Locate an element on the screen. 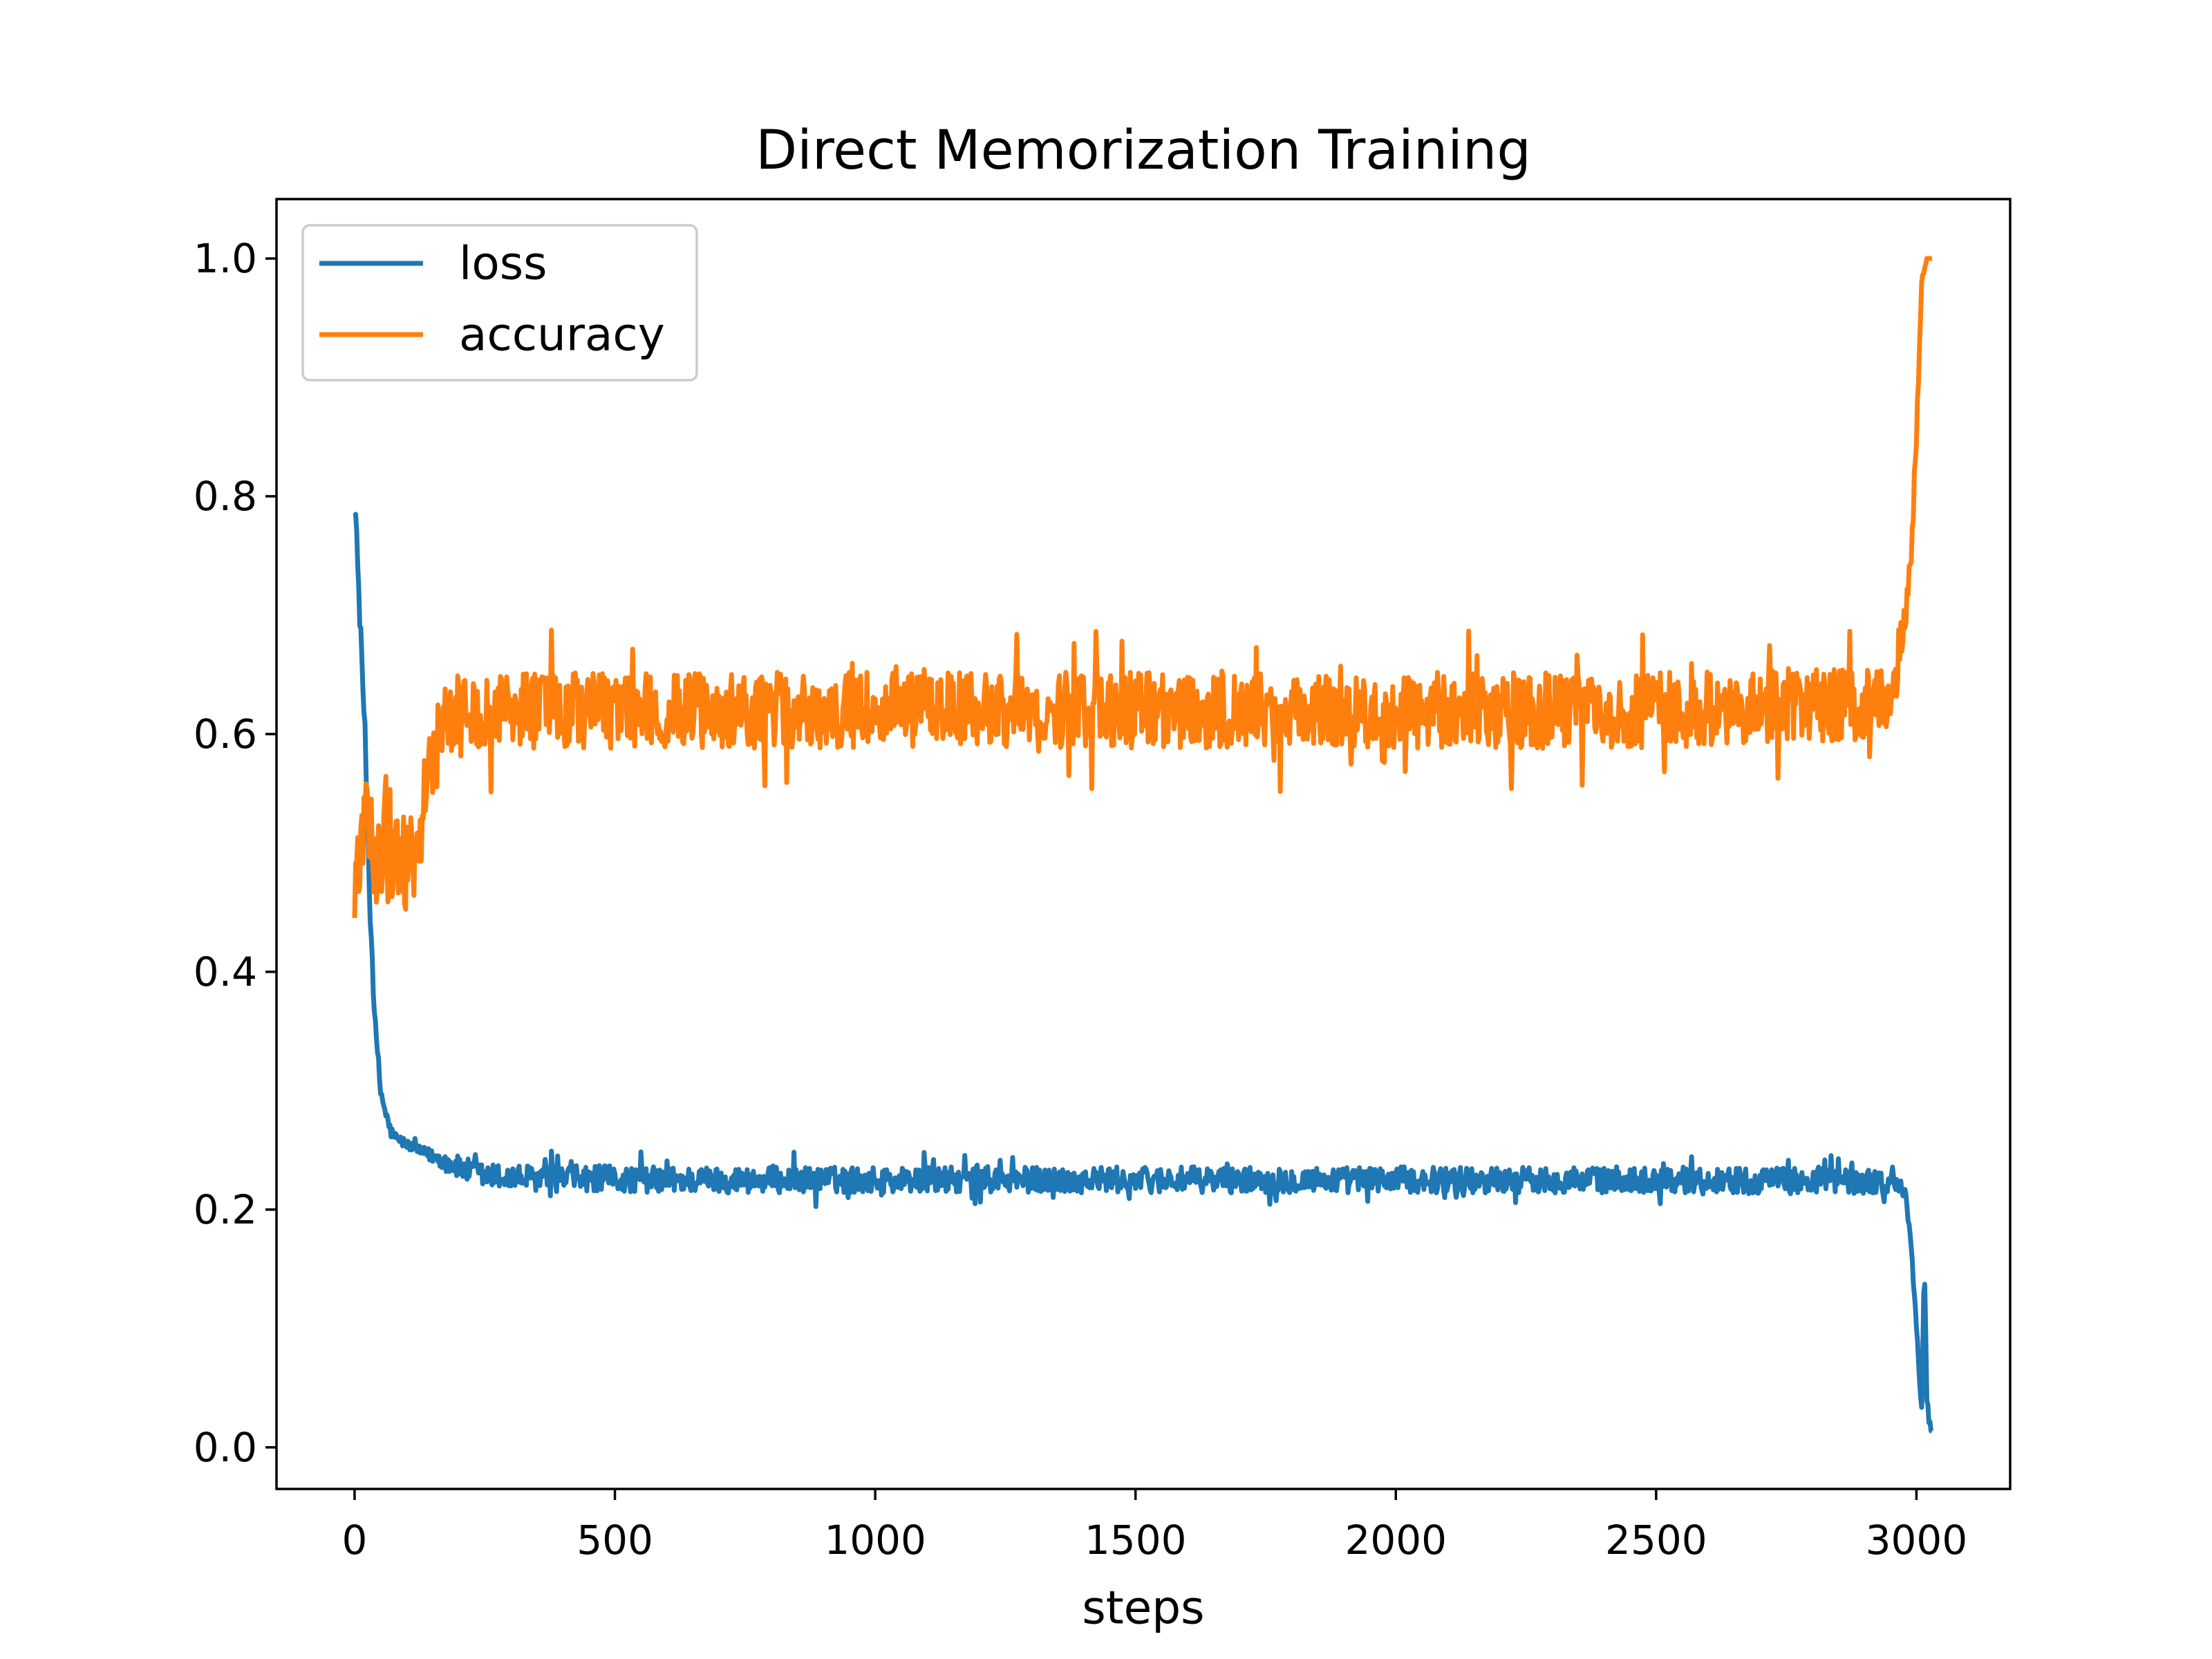 This screenshot has width=2212, height=1659. y-tick-label: 0.4 is located at coordinates (225, 971).